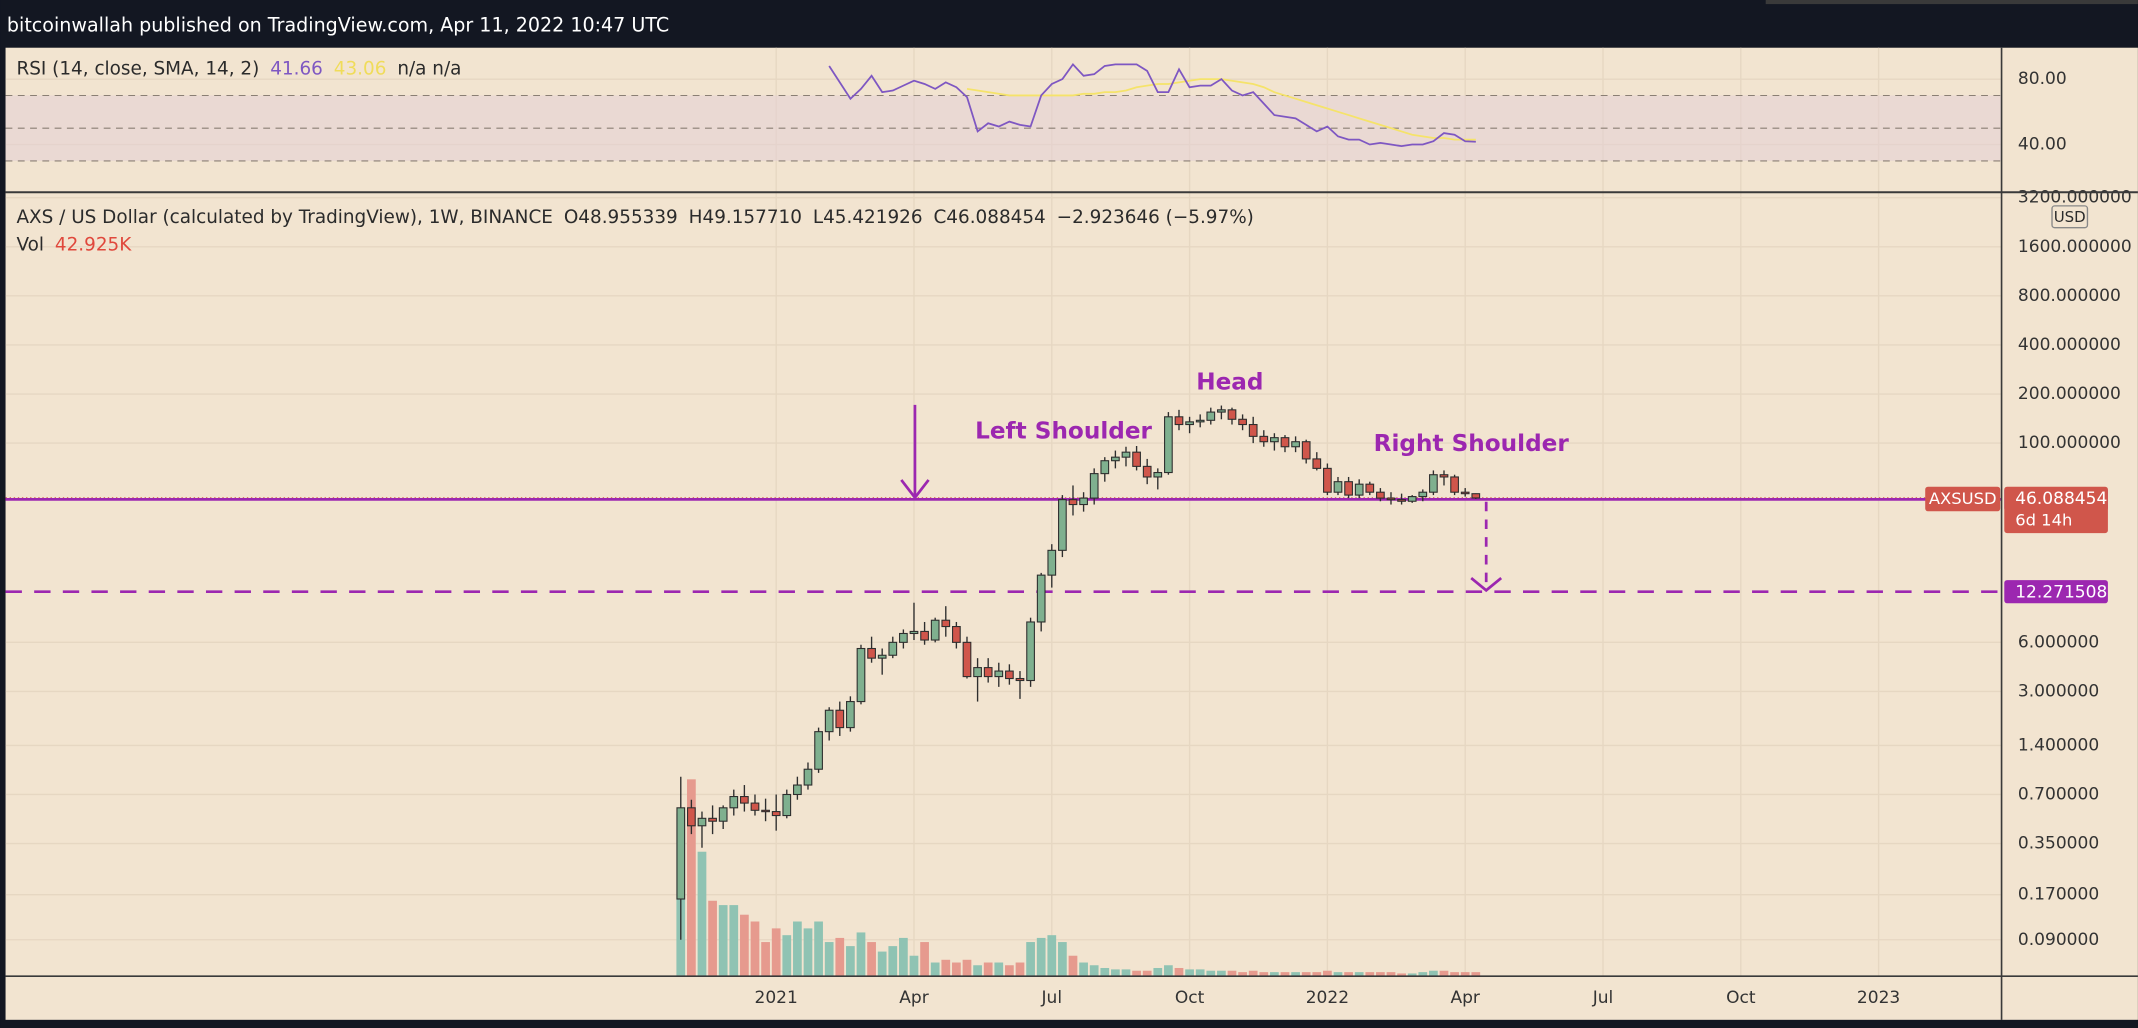 The image size is (2138, 1028). What do you see at coordinates (1155, 217) in the screenshot?
I see `ohlc-change: −2.923646 (−5.97%)` at bounding box center [1155, 217].